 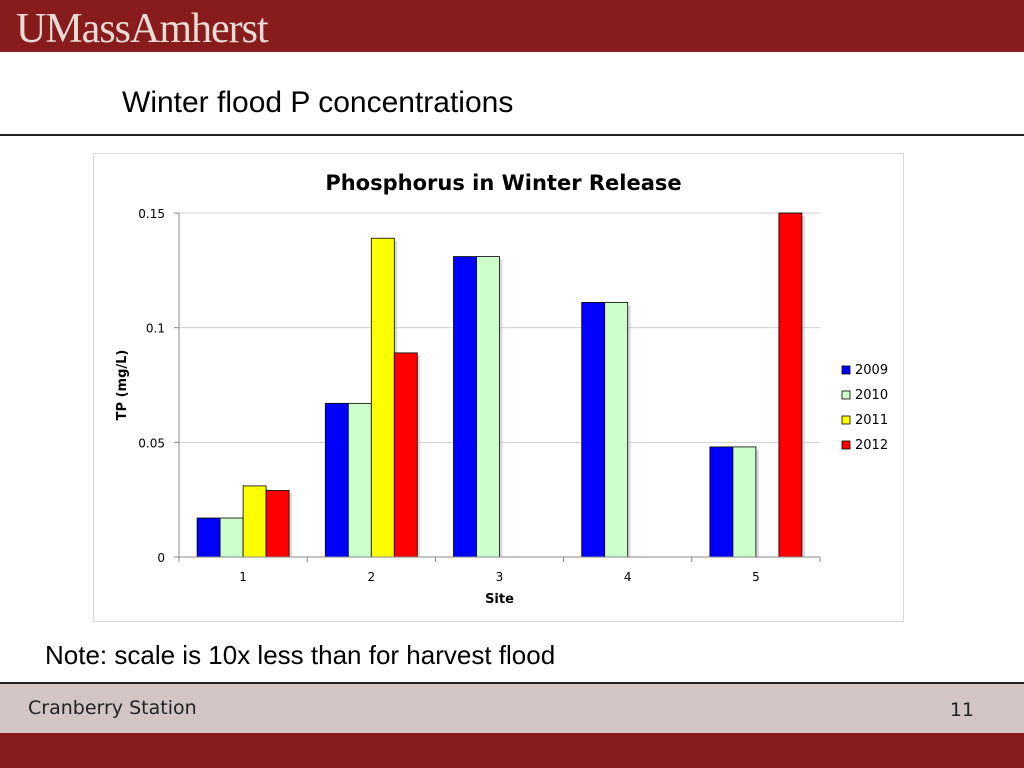 What do you see at coordinates (151, 214) in the screenshot?
I see `y-tick-label: 0.15` at bounding box center [151, 214].